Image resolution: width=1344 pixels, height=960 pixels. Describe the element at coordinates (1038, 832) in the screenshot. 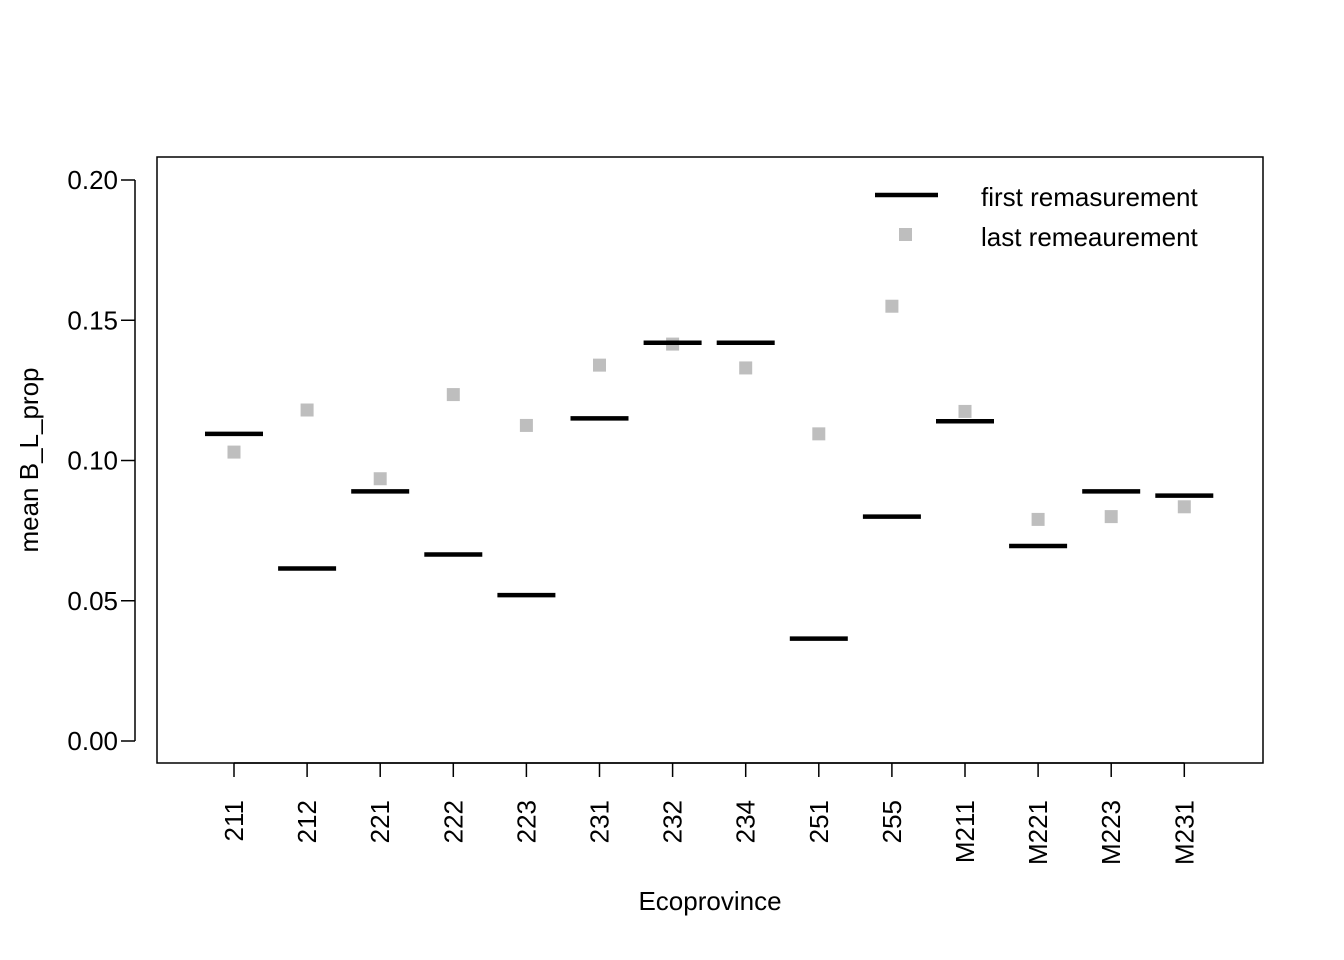

I see `x-tick-label: M221` at that location.